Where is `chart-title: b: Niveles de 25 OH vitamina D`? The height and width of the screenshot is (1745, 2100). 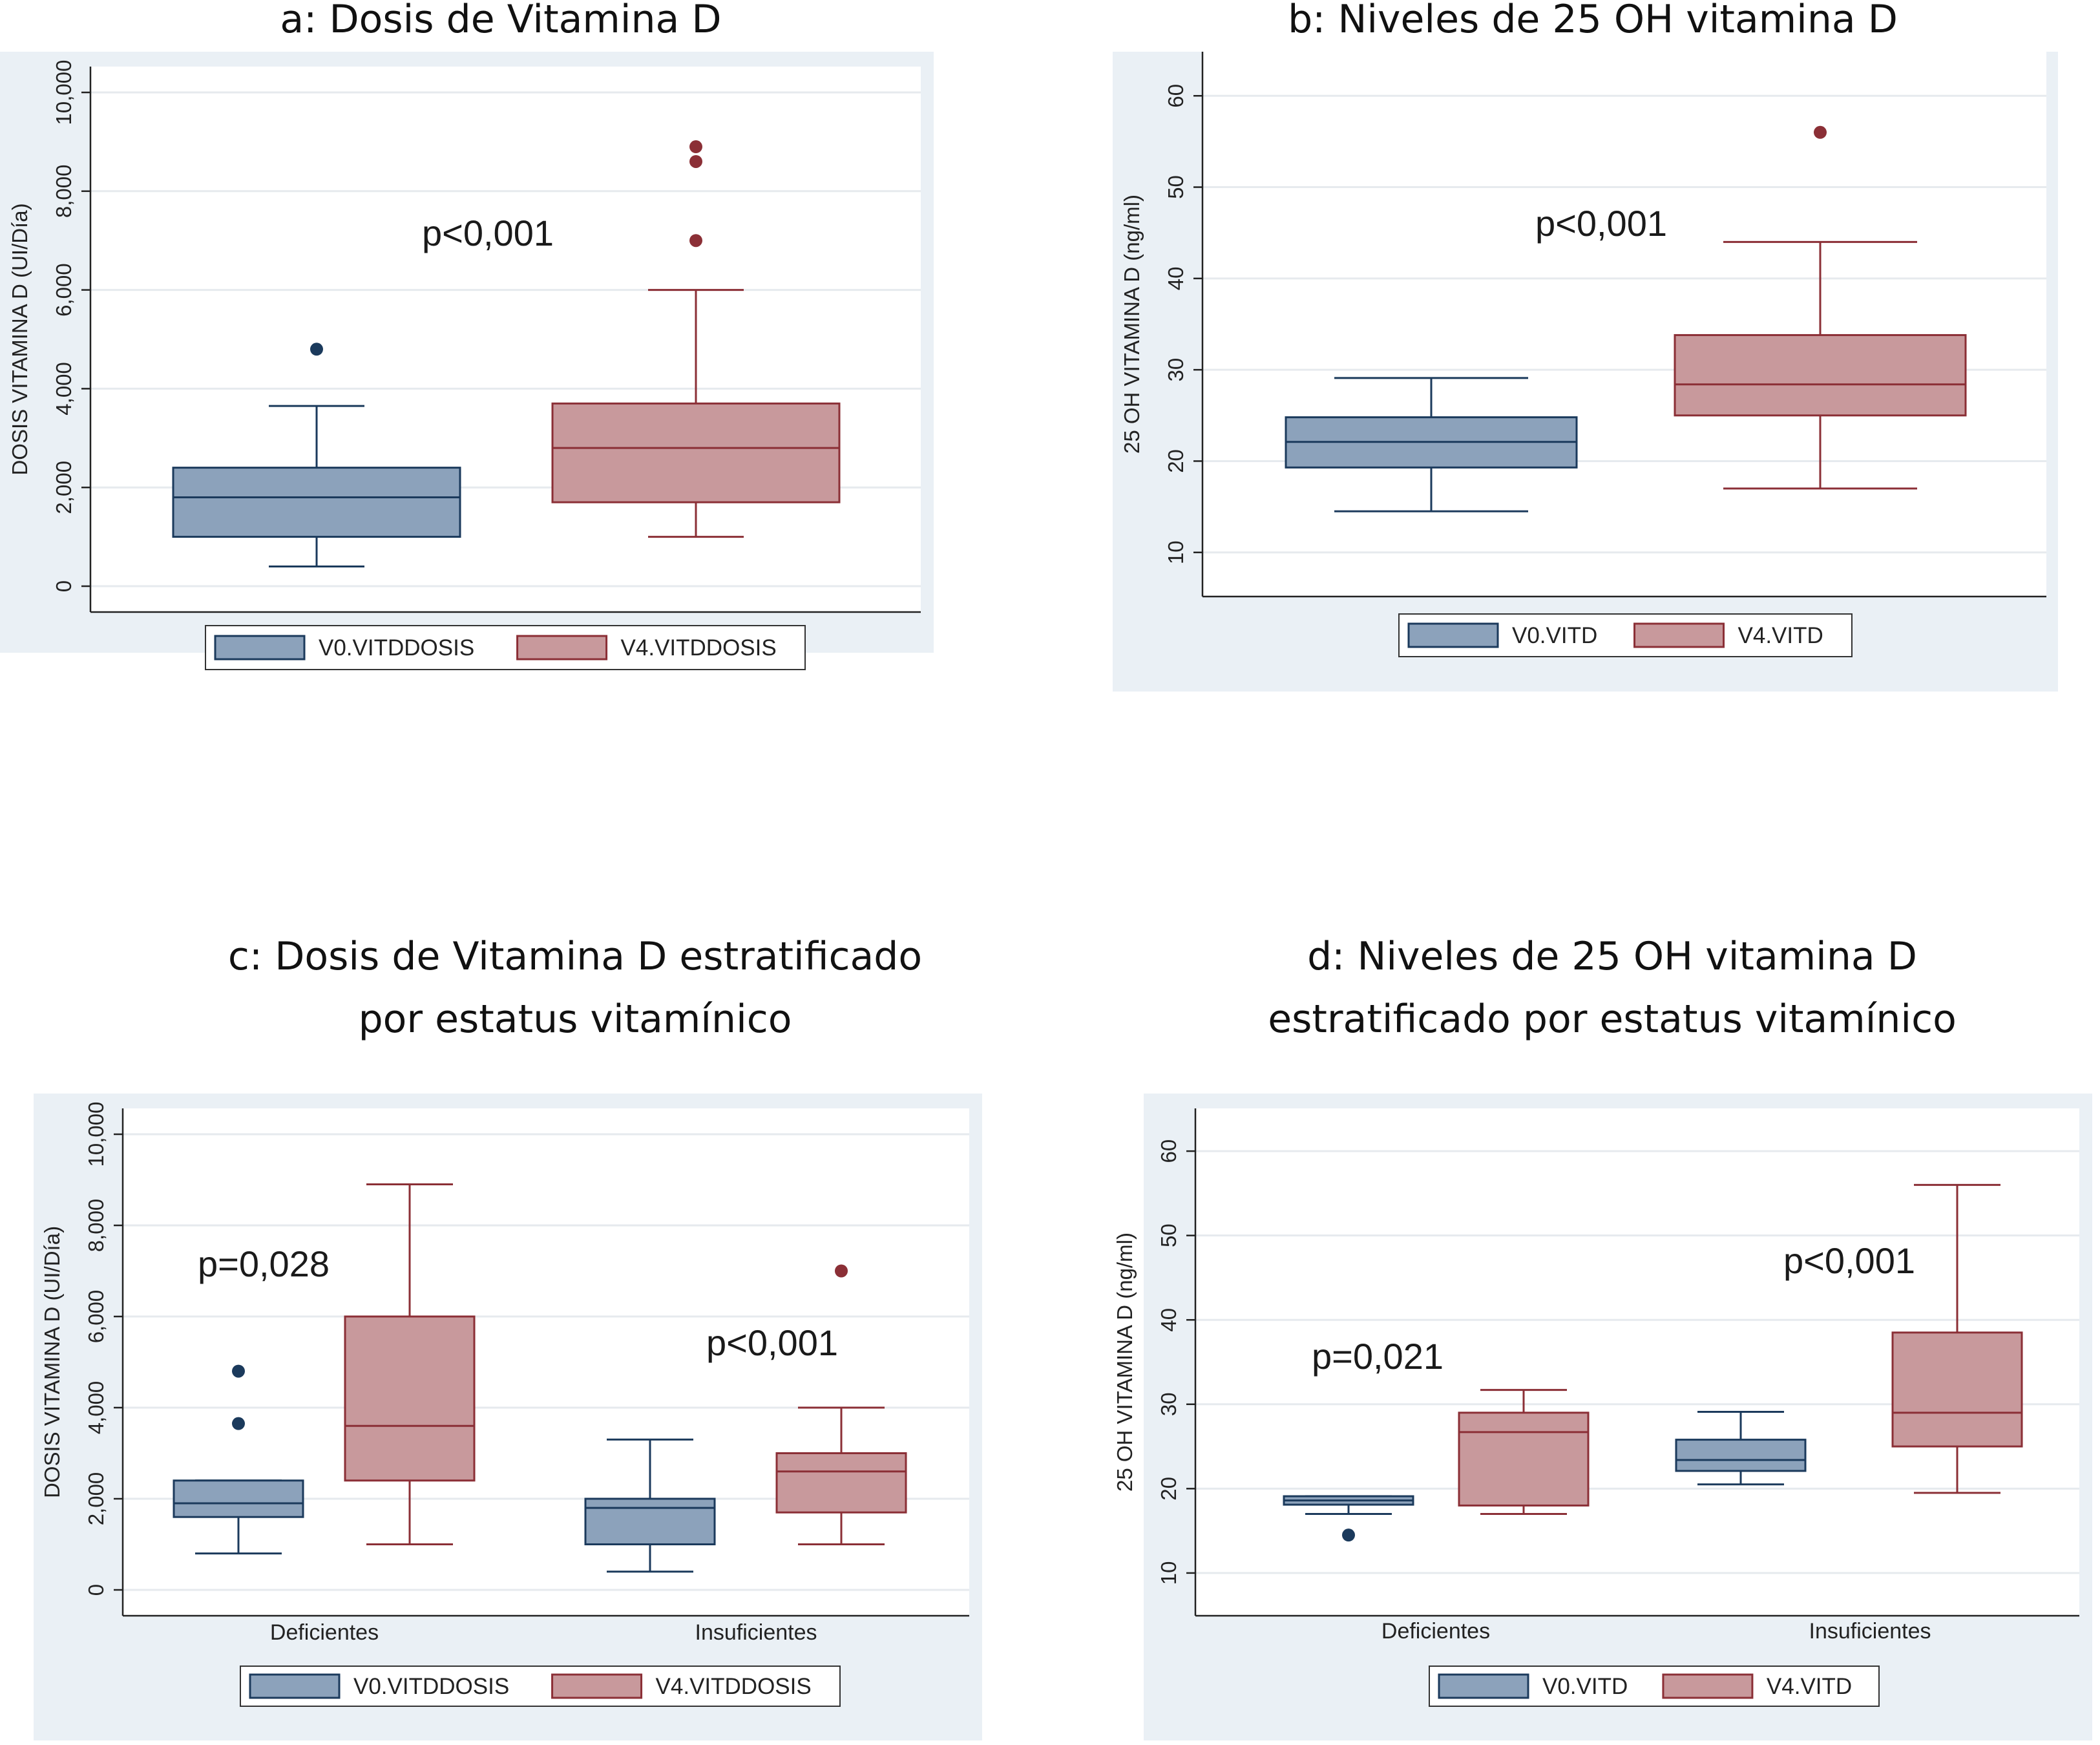
chart-title: b: Niveles de 25 OH vitamina D is located at coordinates (1593, 21).